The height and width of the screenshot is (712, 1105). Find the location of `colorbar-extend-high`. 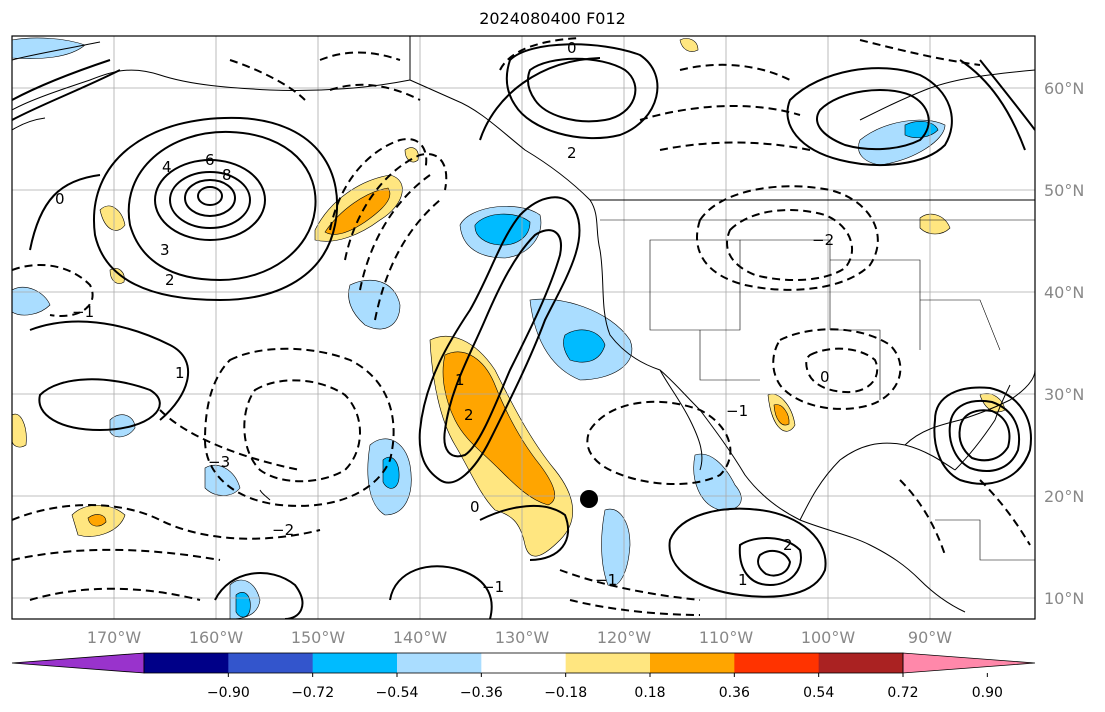

colorbar-extend-high is located at coordinates (969, 663).